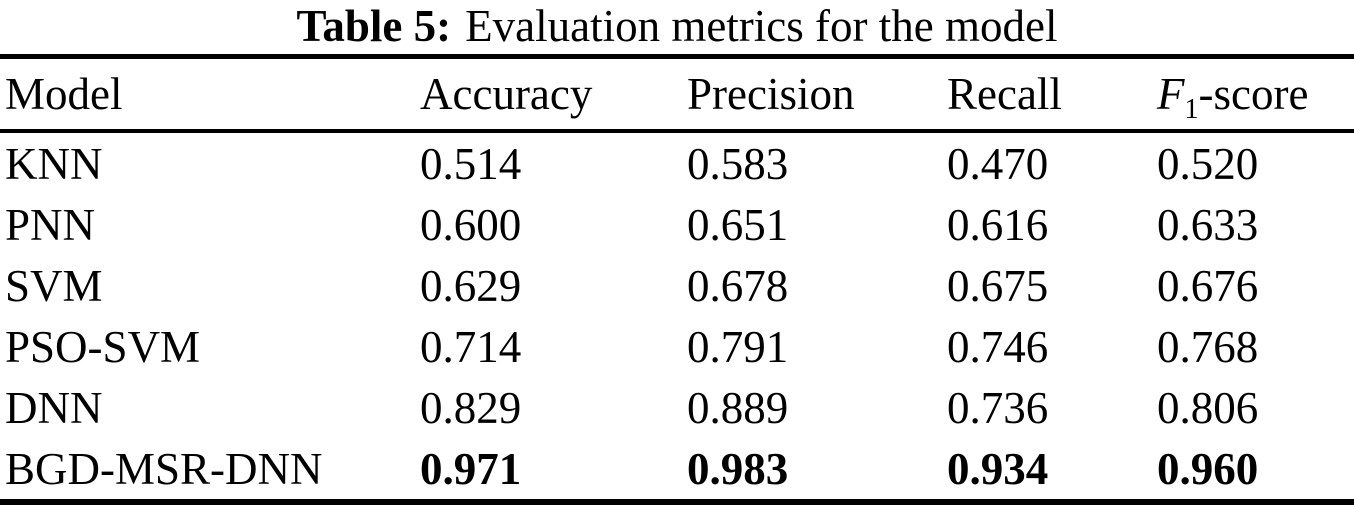  Describe the element at coordinates (998, 163) in the screenshot. I see `recall-cell: 0.470` at that location.